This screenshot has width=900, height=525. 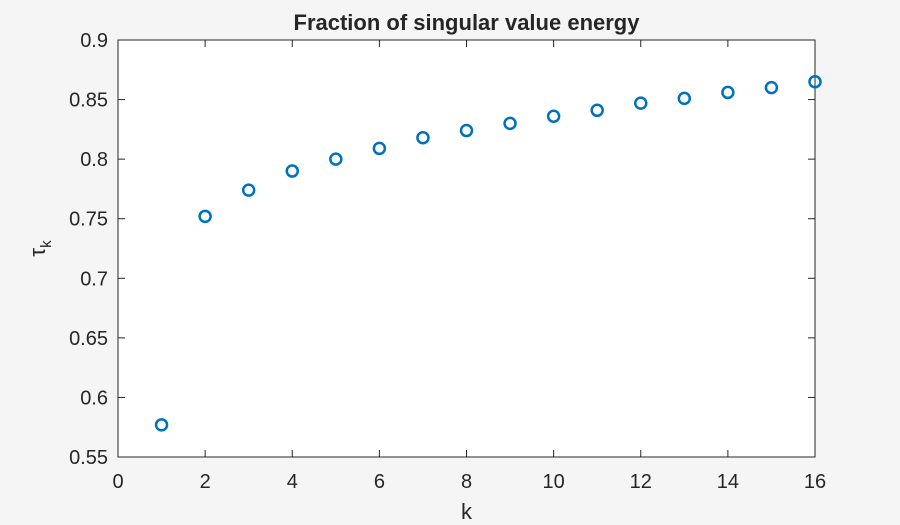 What do you see at coordinates (117, 482) in the screenshot?
I see `x-tick-label: 0` at bounding box center [117, 482].